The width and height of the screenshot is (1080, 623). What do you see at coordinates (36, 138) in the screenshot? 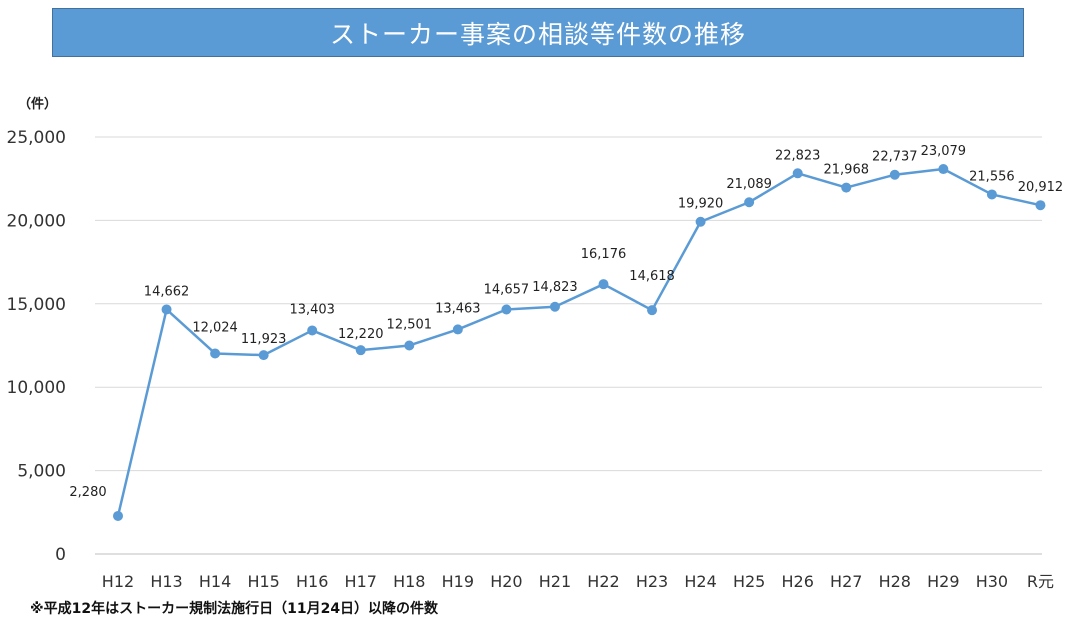
I see `y-tick-label: 25,000` at bounding box center [36, 138].